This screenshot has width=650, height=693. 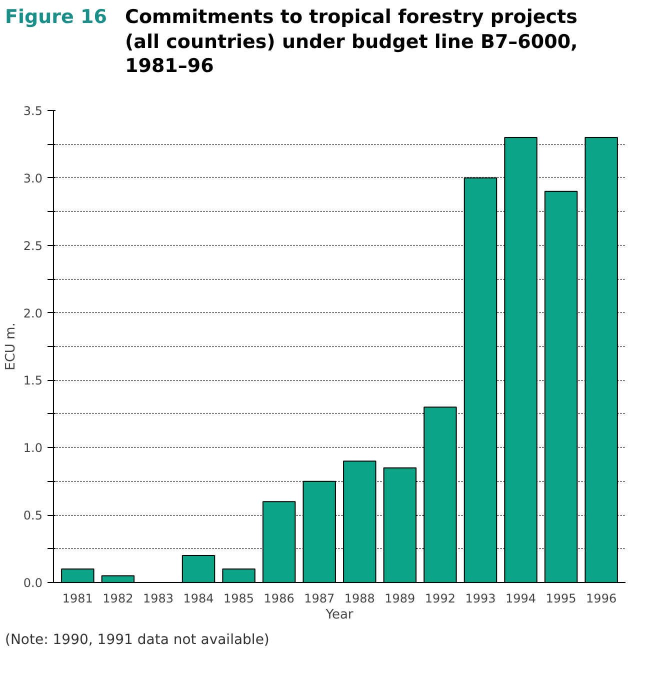 What do you see at coordinates (400, 599) in the screenshot?
I see `x-tick-label: 1989` at bounding box center [400, 599].